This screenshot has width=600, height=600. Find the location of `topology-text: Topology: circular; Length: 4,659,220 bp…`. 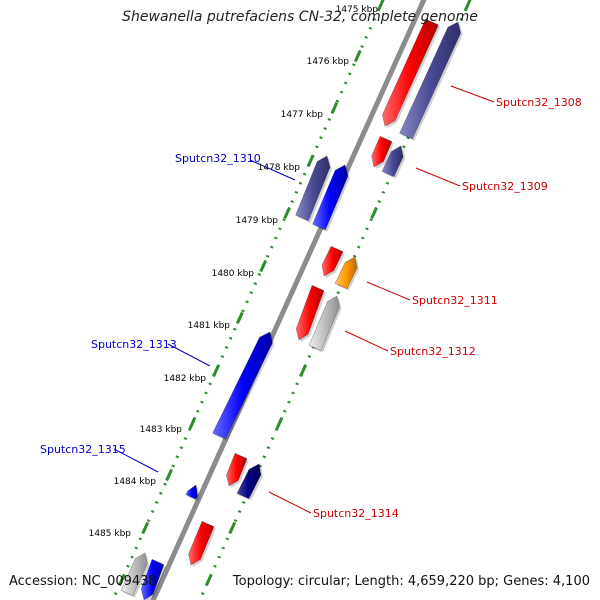

topology-text: Topology: circular; Length: 4,659,220 bp… is located at coordinates (411, 581).